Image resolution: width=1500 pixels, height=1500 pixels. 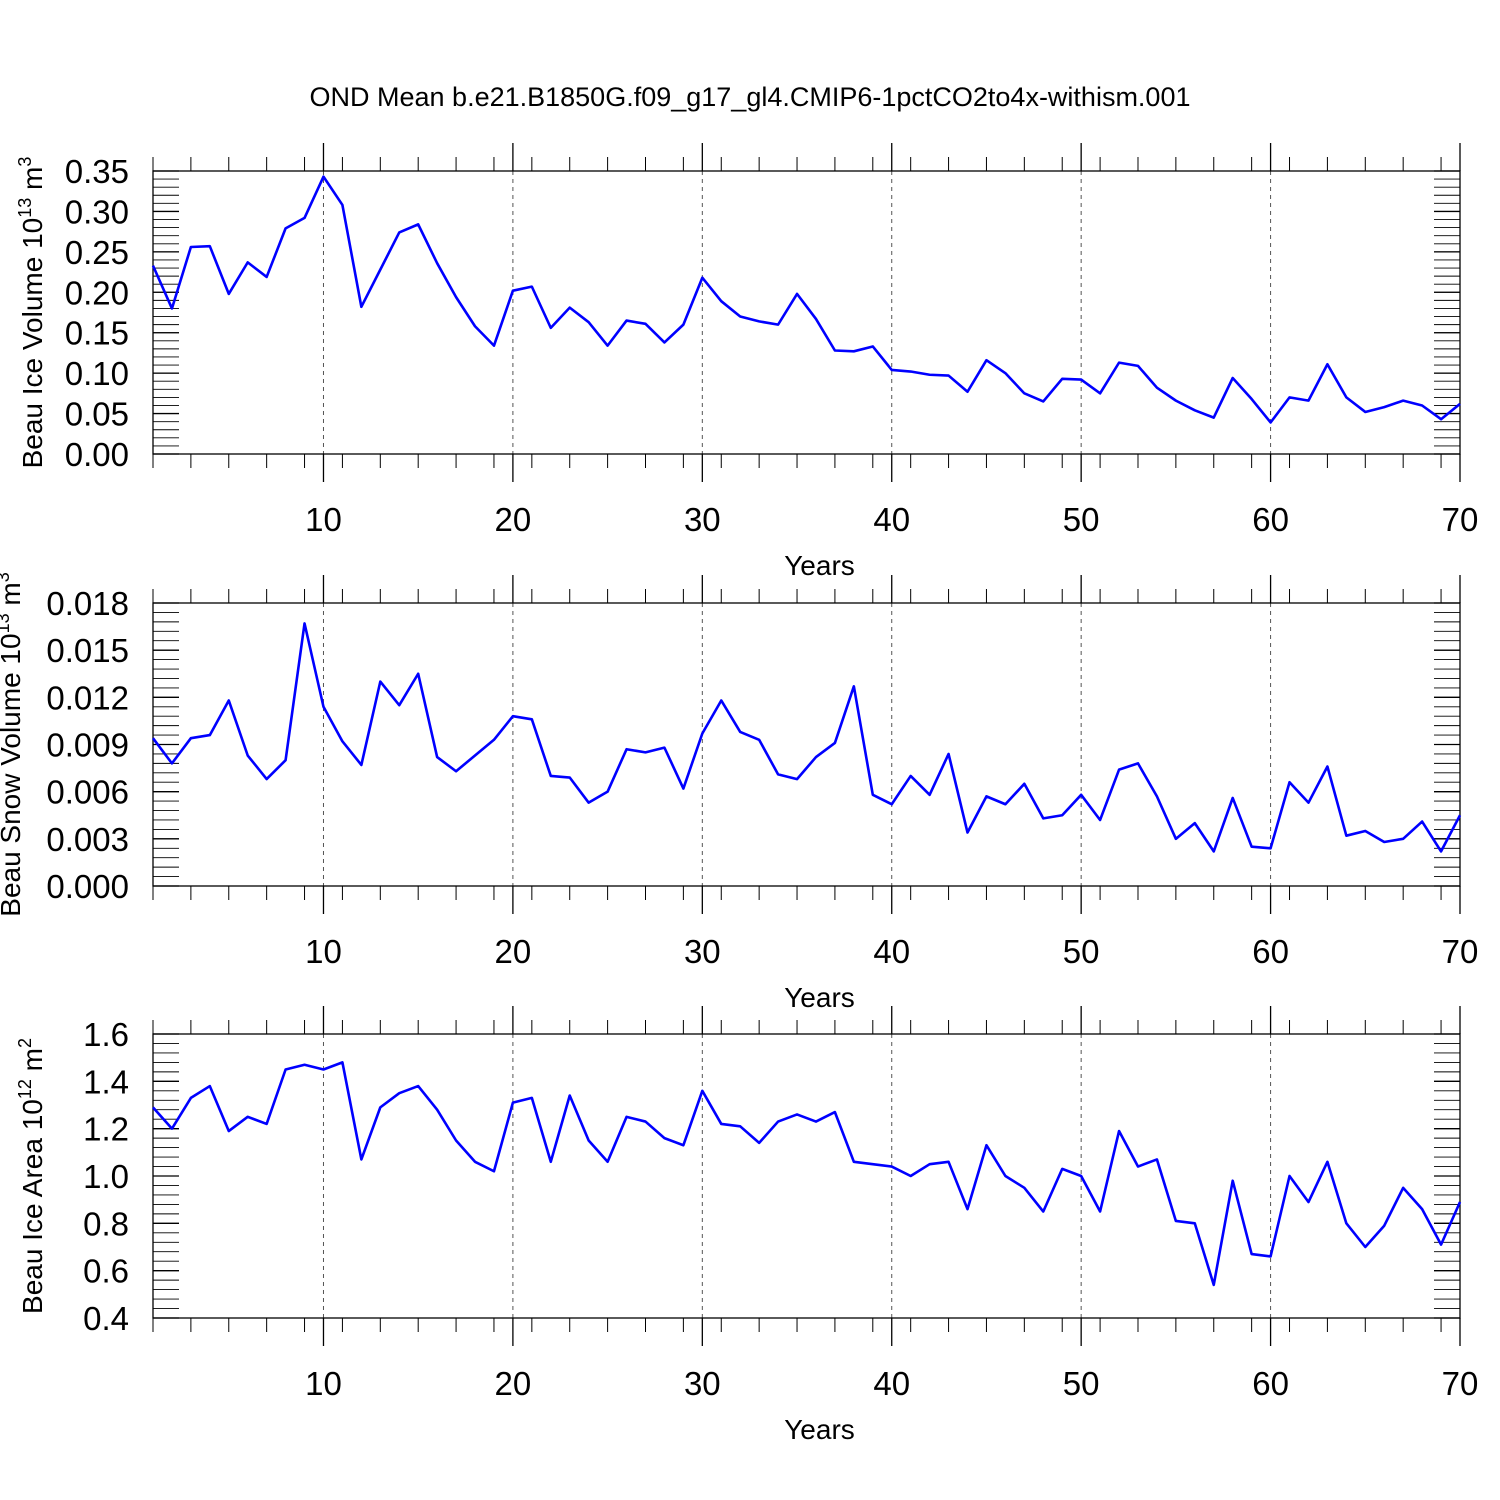 I want to click on y-tick-label: 1.4, so click(x=106, y=1081).